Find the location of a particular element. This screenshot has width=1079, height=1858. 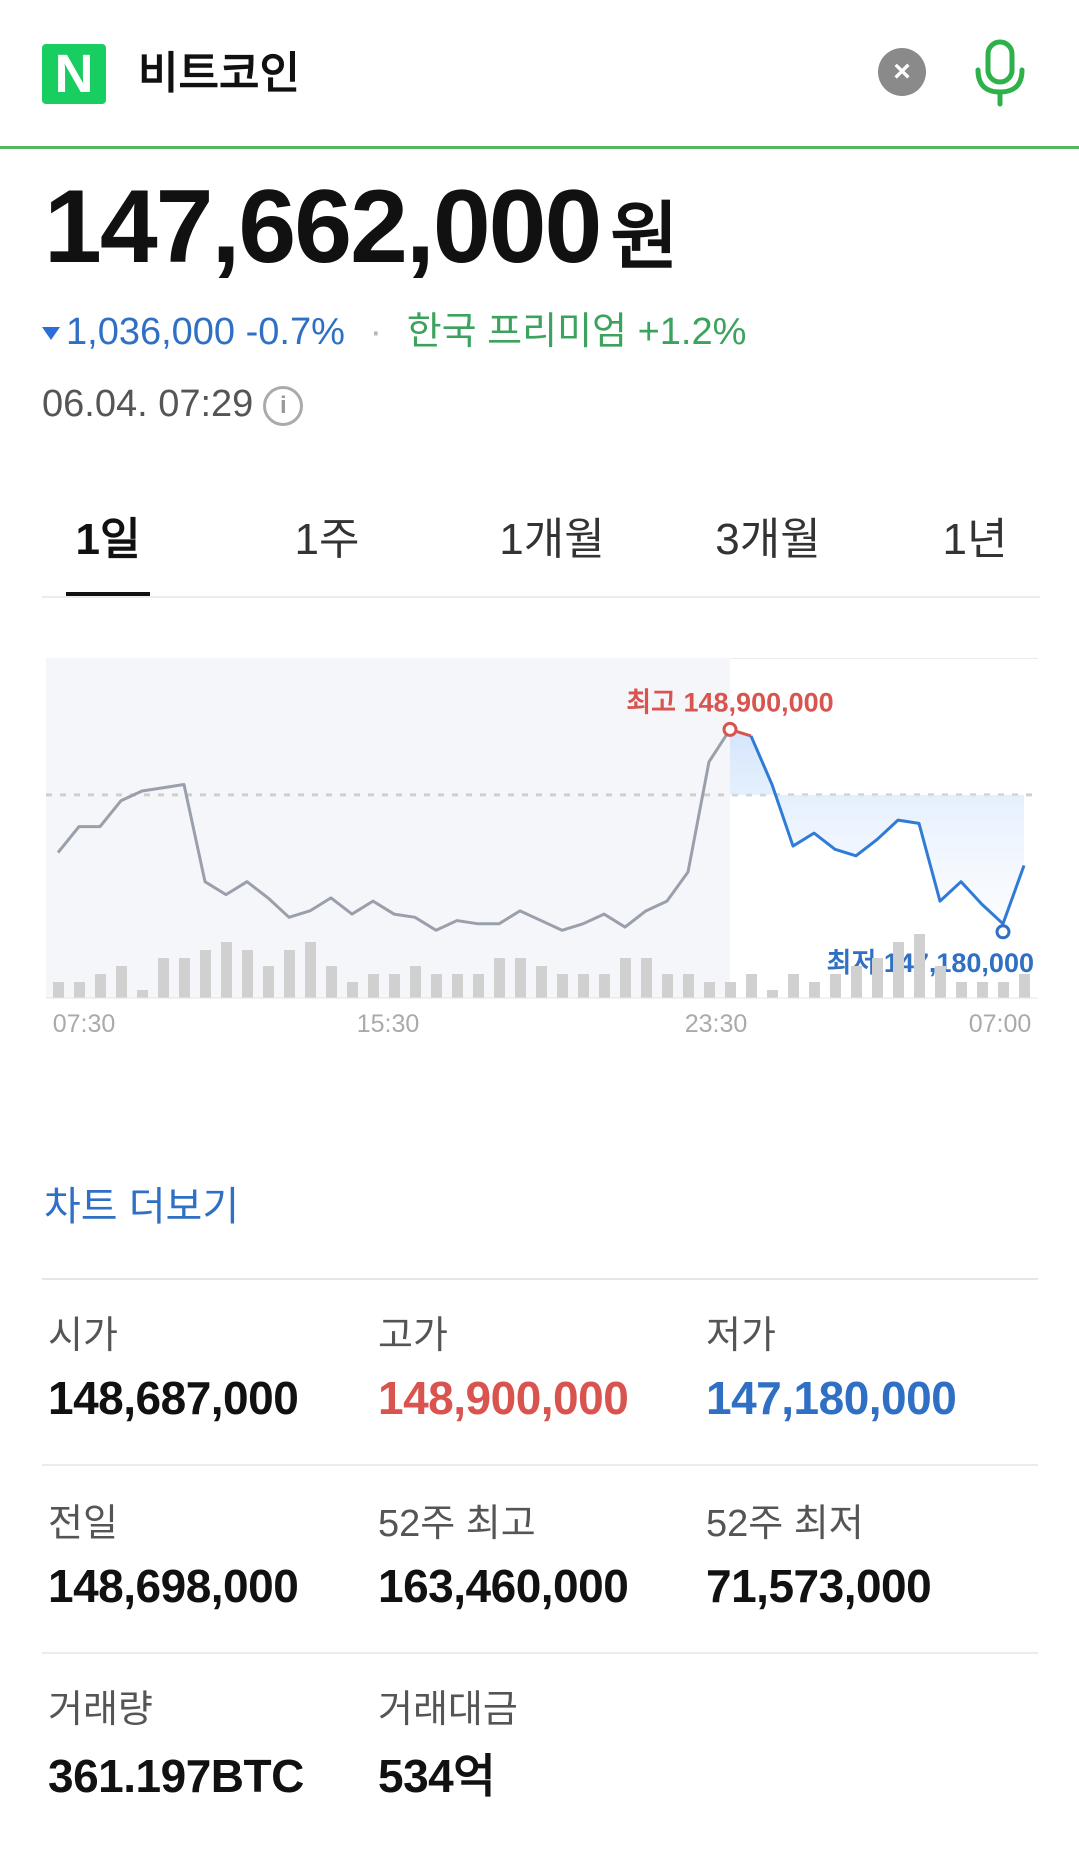

naver-logo-icon: N is located at coordinates (74, 74).